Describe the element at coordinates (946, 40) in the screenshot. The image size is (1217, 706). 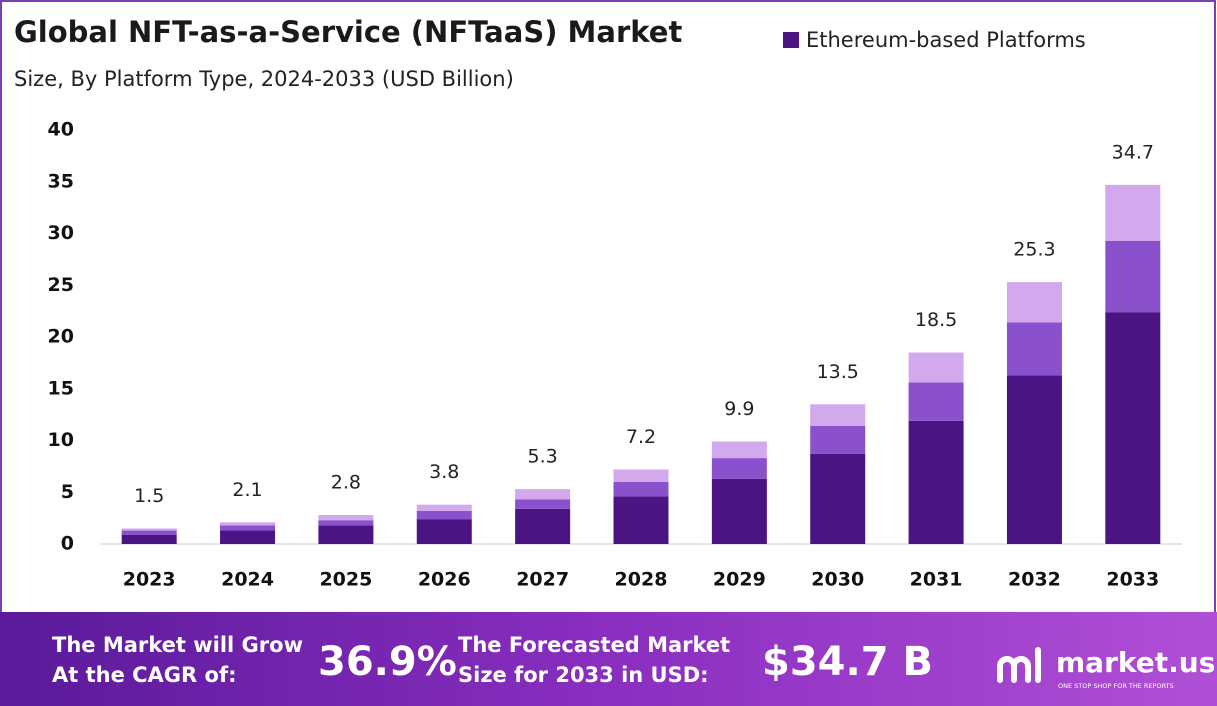
I see `legend-label: Ethereum-based Platforms` at that location.